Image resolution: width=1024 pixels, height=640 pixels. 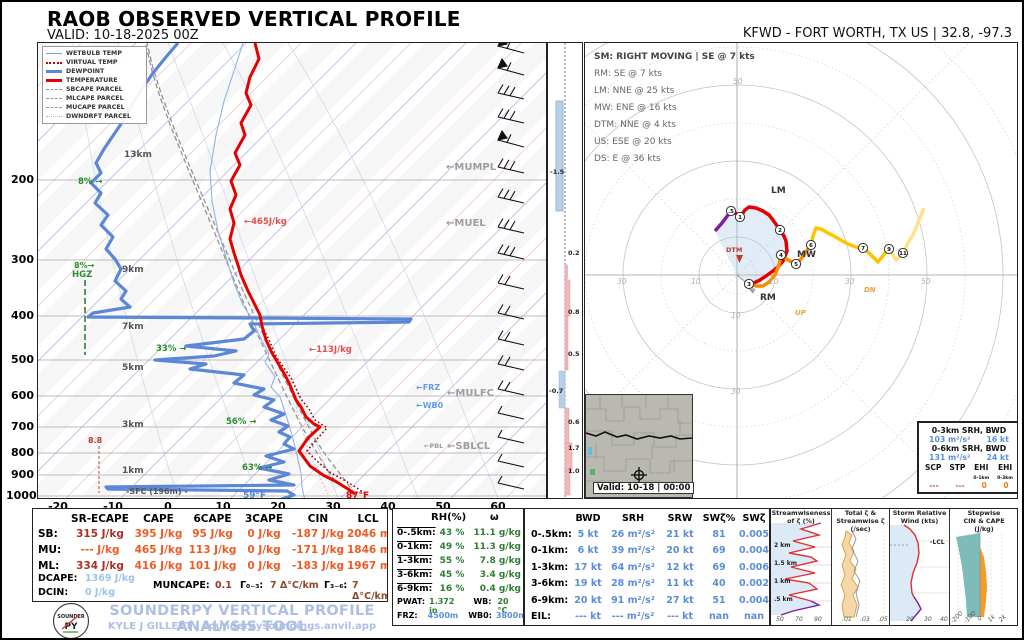 What do you see at coordinates (574, 471) in the screenshot?
I see `omega-value-7: 1.0` at bounding box center [574, 471].